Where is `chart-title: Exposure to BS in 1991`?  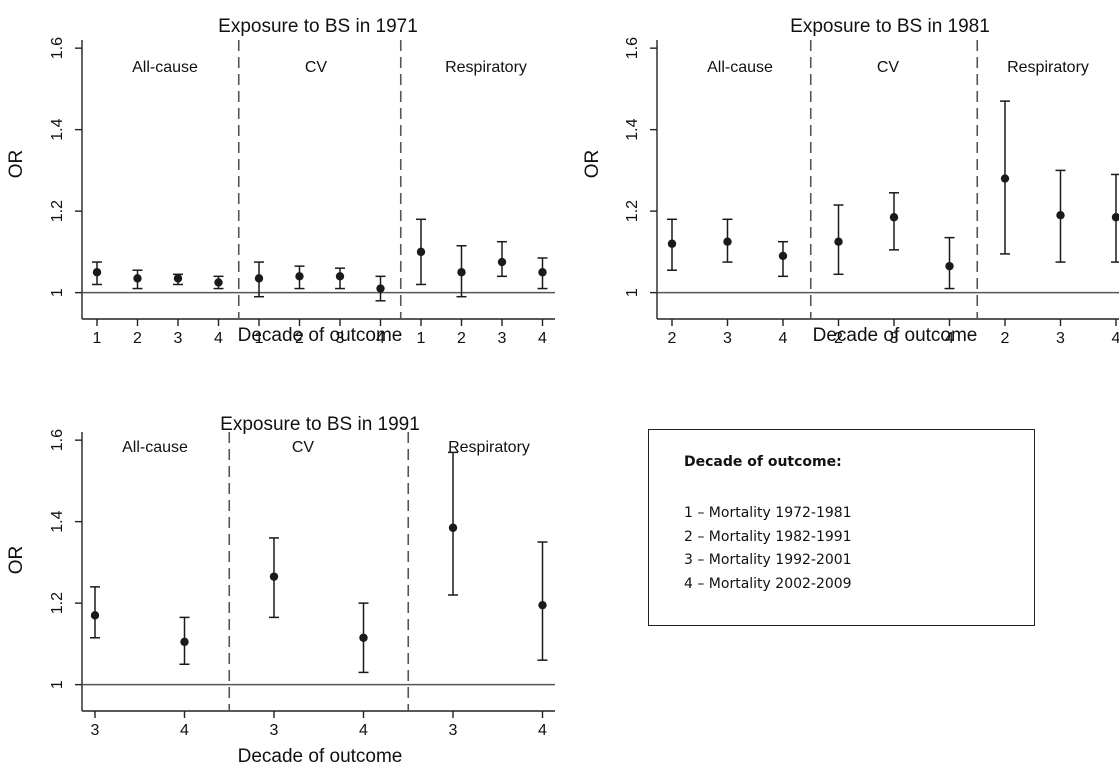
chart-title: Exposure to BS in 1991 is located at coordinates (320, 424).